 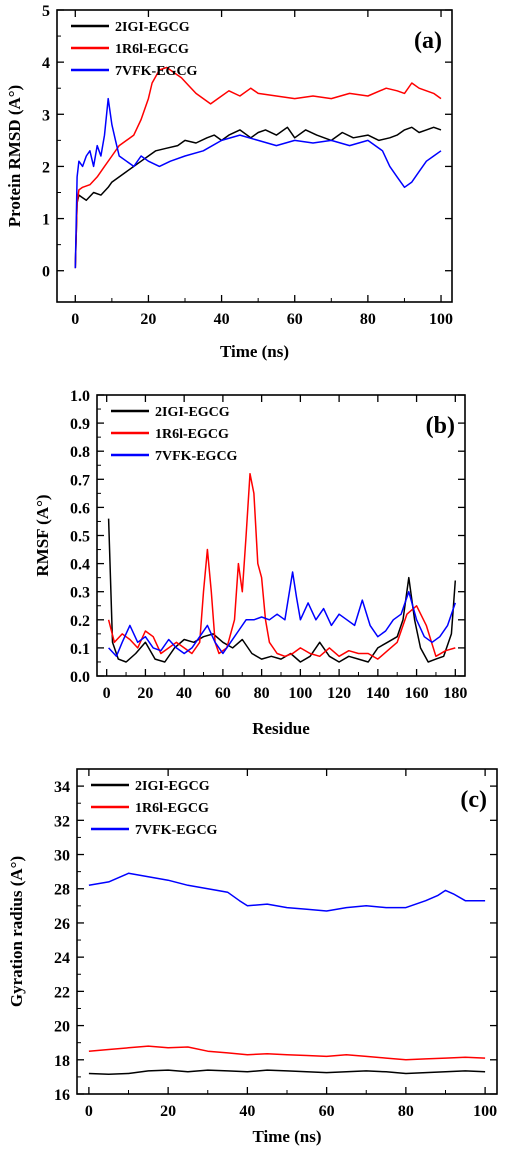 I want to click on y-tick-label: 26, so click(x=62, y=924).